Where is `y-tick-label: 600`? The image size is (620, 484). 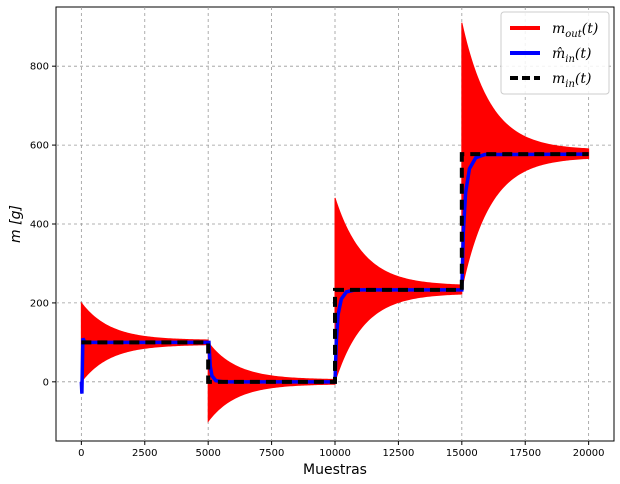
y-tick-label: 600 is located at coordinates (39, 146).